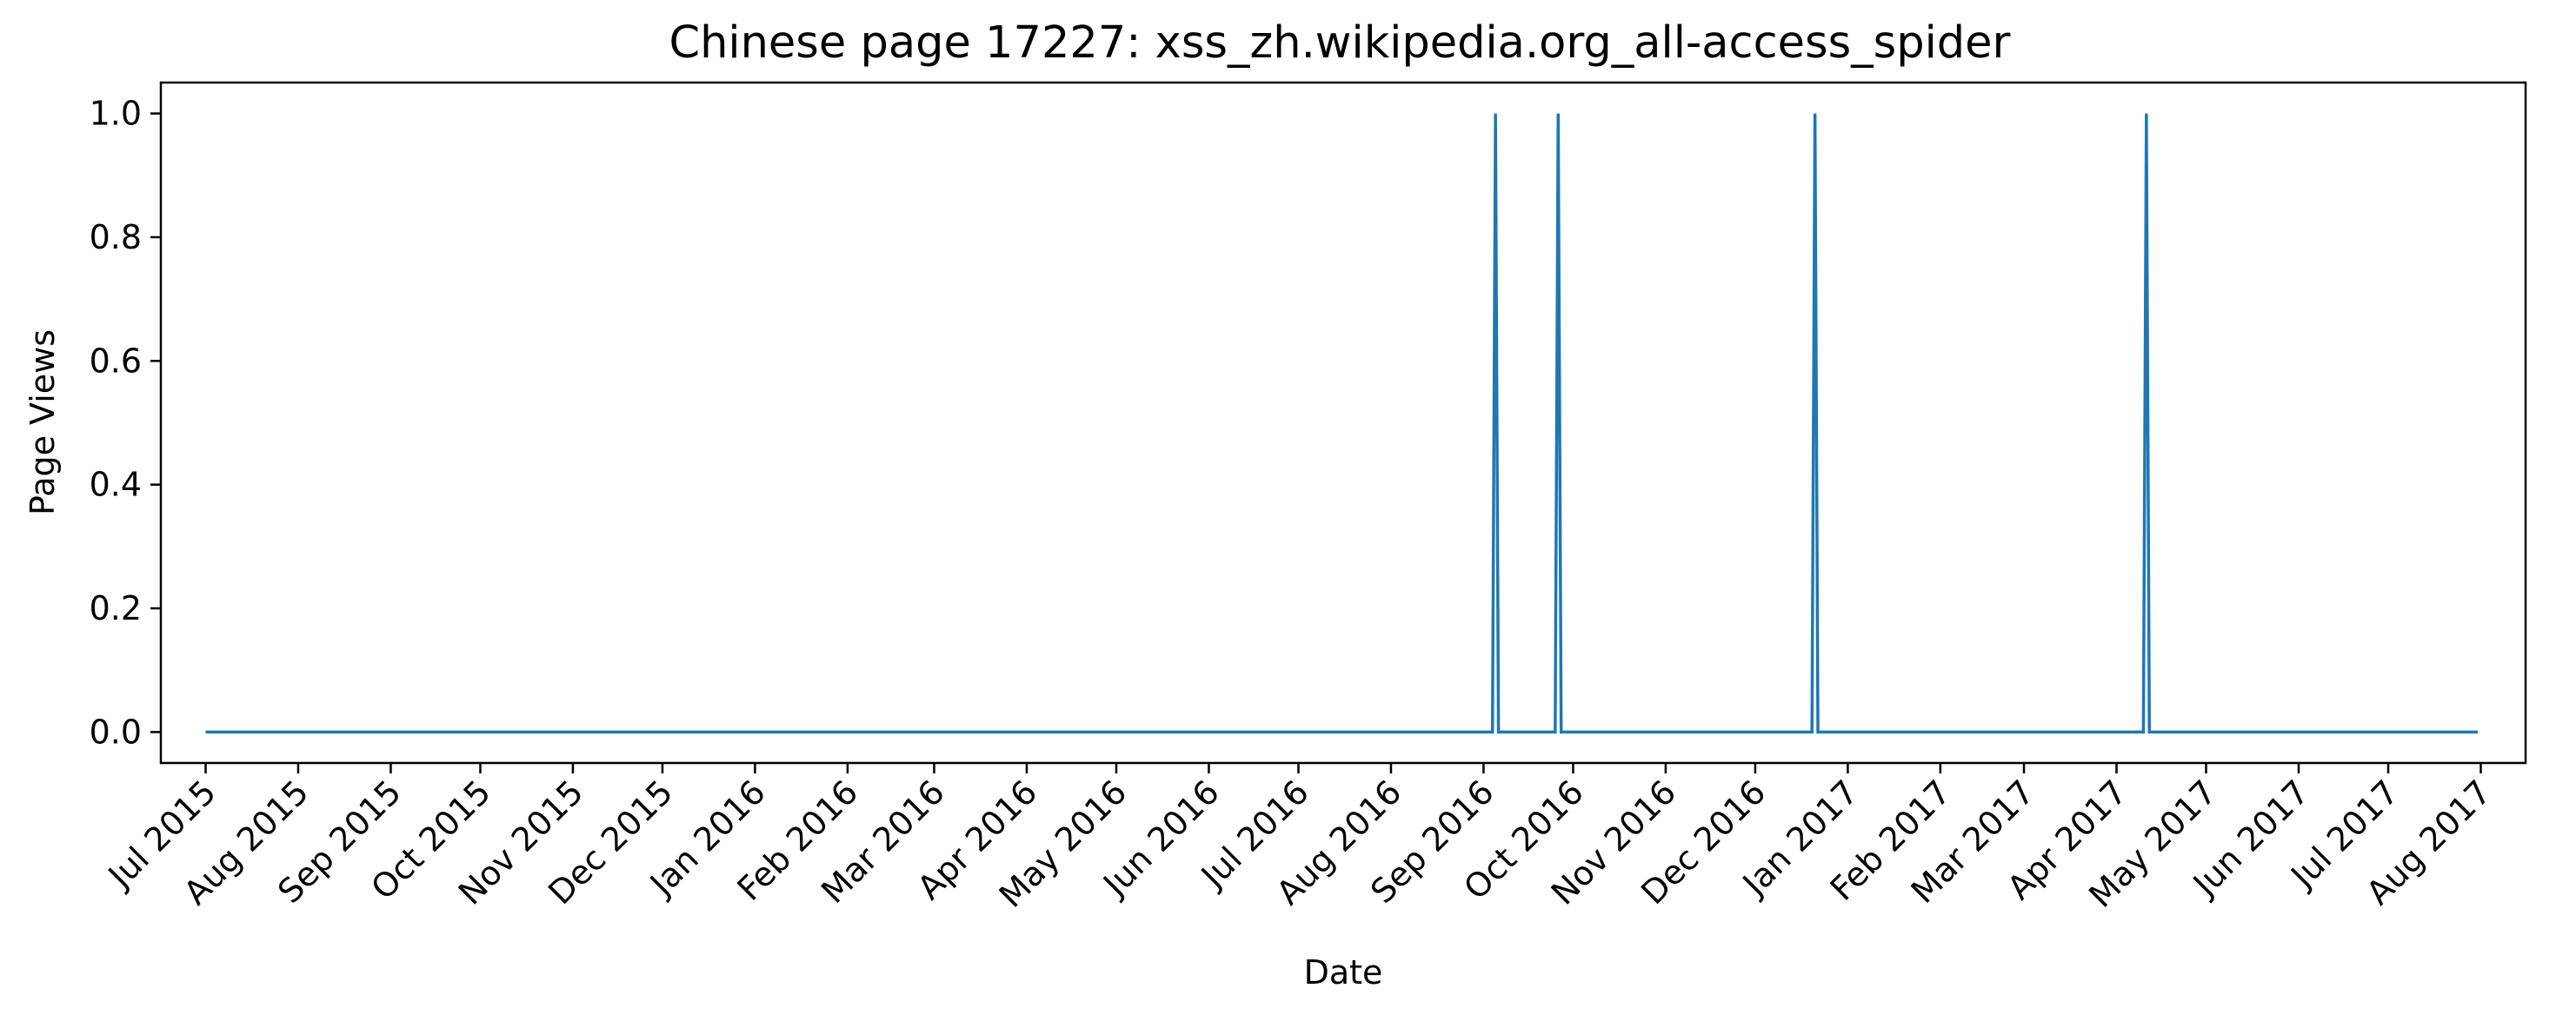 The image size is (2576, 1015). Describe the element at coordinates (116, 732) in the screenshot. I see `y-tick-label: 0.0` at that location.